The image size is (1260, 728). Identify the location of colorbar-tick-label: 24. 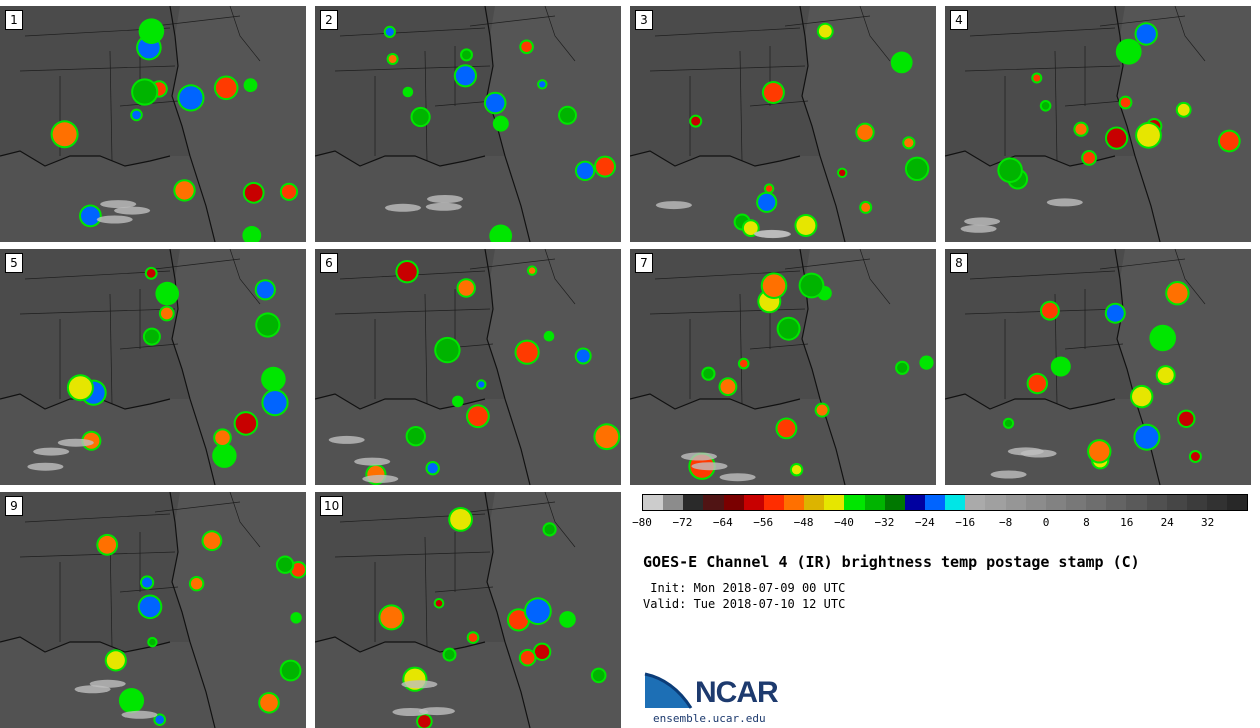
(1167, 522).